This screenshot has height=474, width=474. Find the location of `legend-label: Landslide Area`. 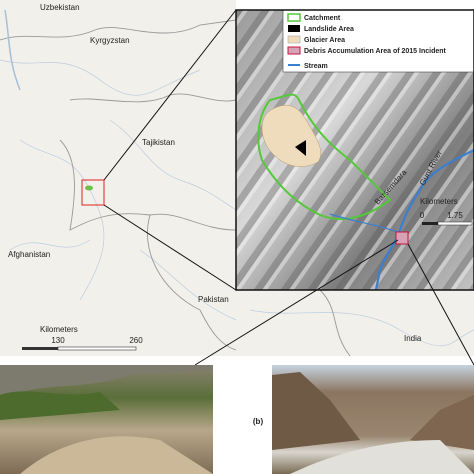

legend-label: Landslide Area is located at coordinates (329, 29).